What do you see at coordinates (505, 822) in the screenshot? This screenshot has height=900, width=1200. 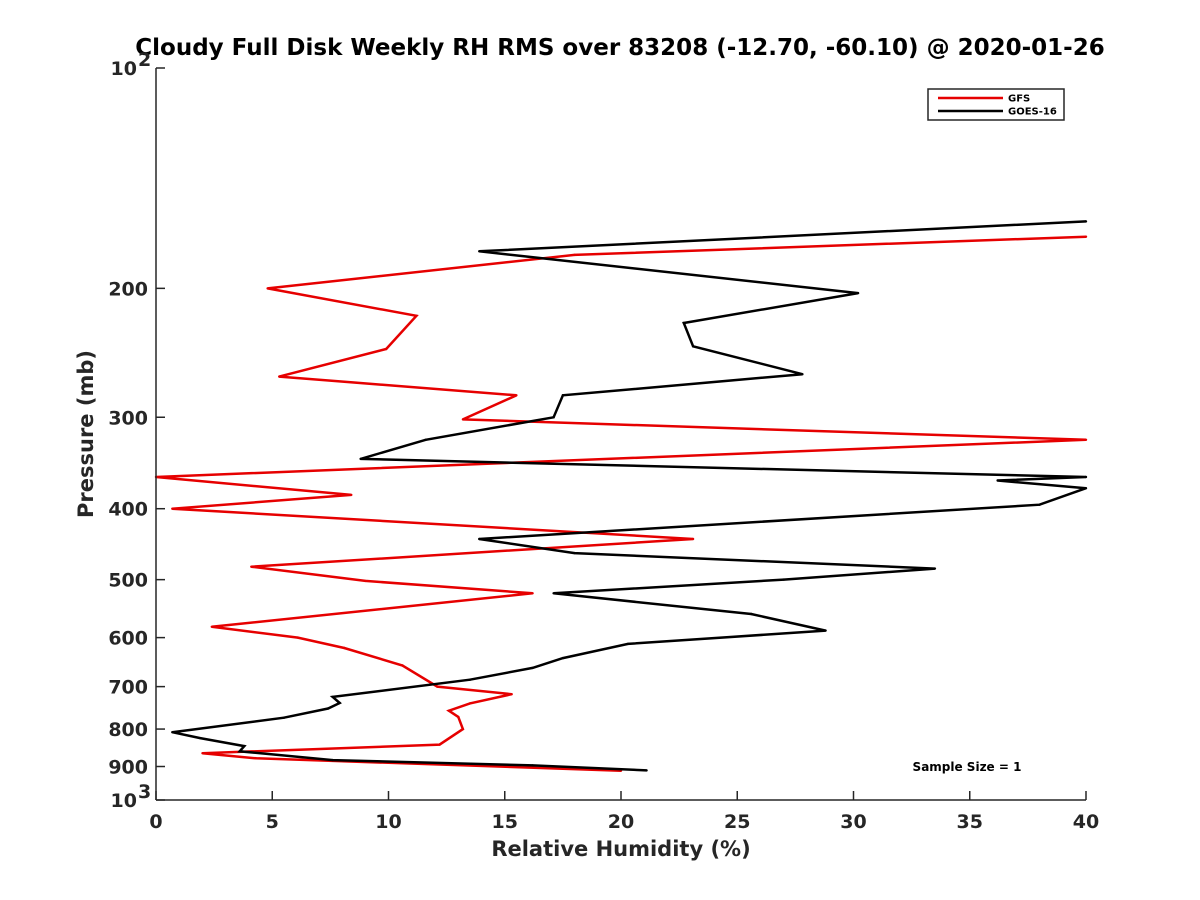 I see `x-tick-label: 15` at bounding box center [505, 822].